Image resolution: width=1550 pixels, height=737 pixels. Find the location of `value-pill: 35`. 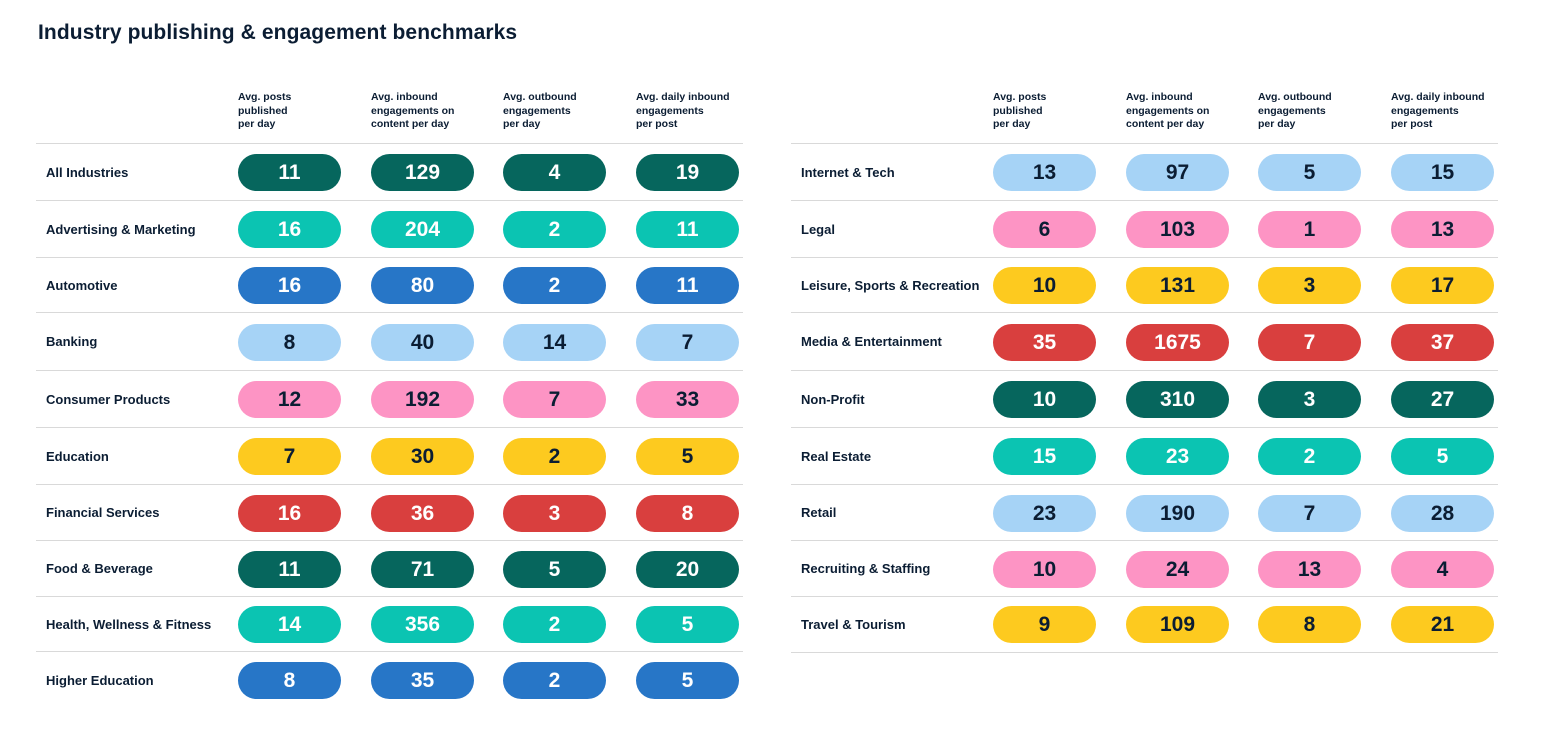

value-pill: 35 is located at coordinates (422, 680).